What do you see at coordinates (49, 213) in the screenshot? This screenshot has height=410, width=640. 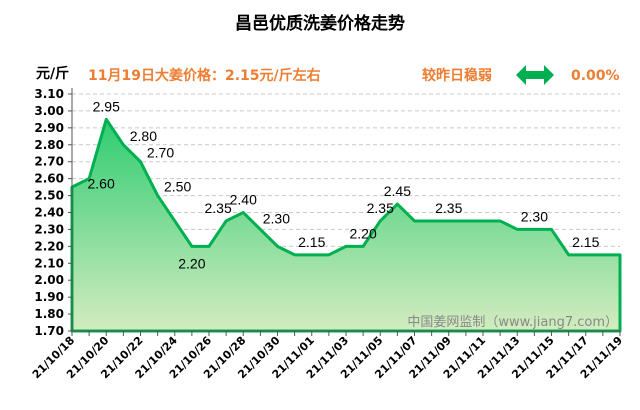 I see `y-tick-label: 2.40` at bounding box center [49, 213].